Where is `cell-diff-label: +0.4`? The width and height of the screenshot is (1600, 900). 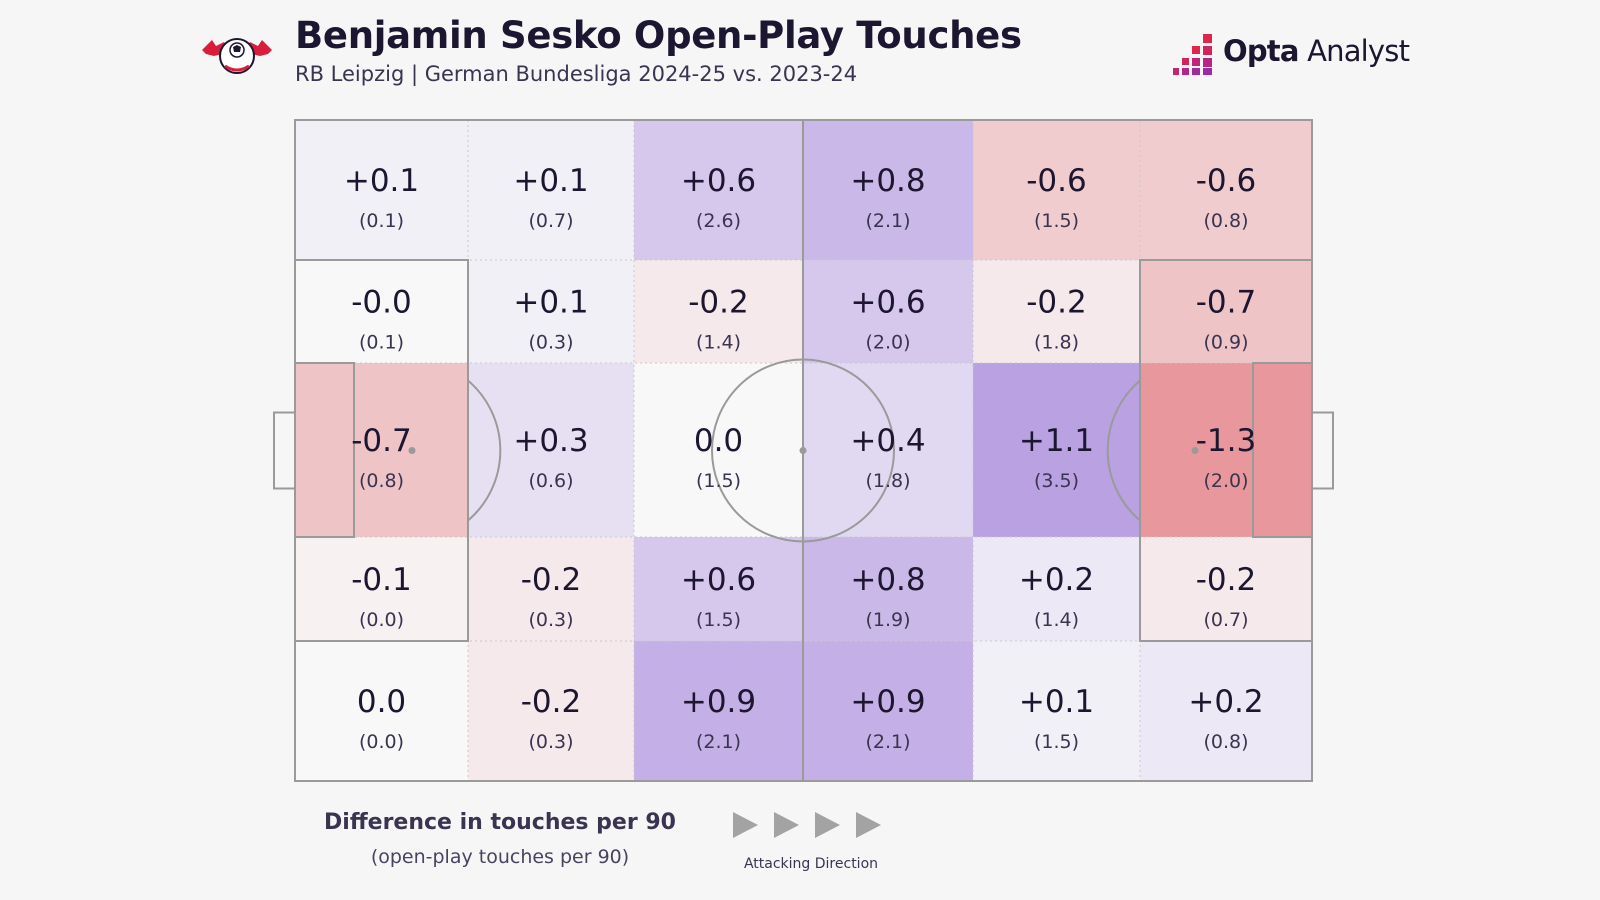
cell-diff-label: +0.4 is located at coordinates (887, 441).